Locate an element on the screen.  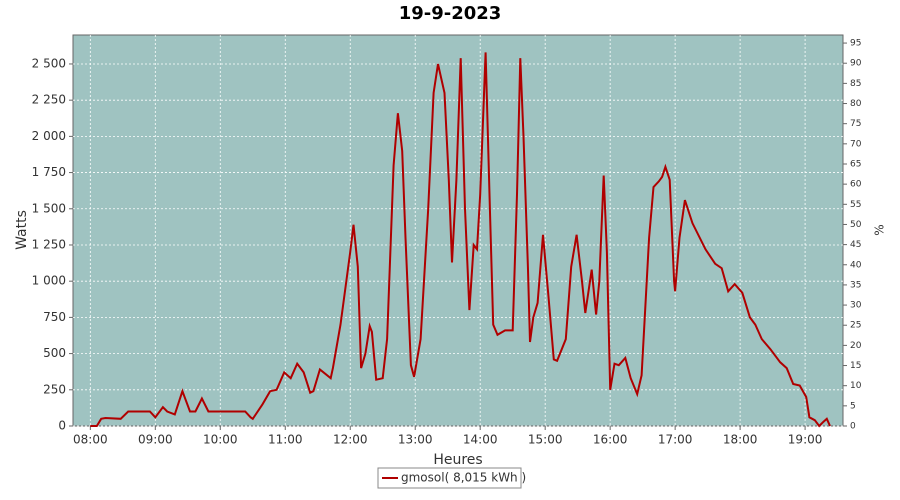
x-tick-label: 08:00 is located at coordinates (90, 440).